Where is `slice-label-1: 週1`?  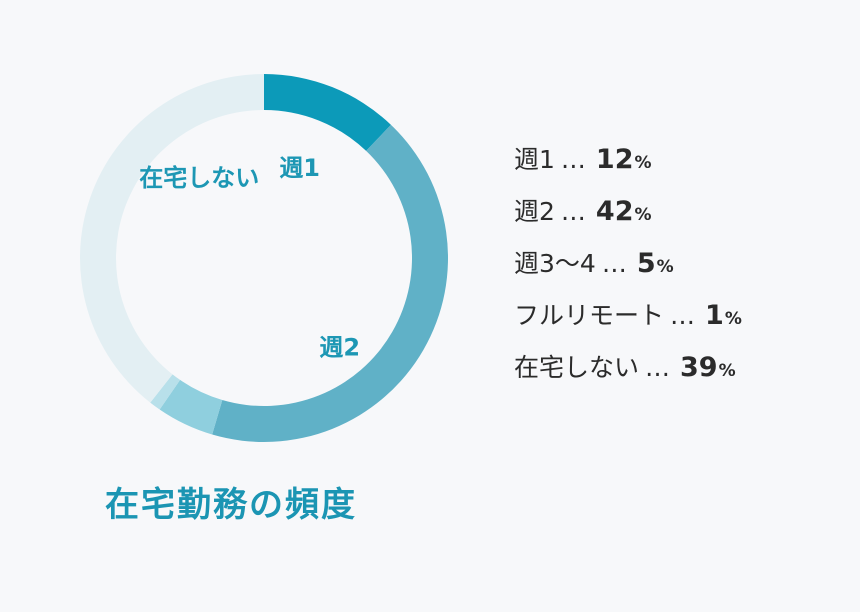
slice-label-1: 週1 is located at coordinates (299, 168).